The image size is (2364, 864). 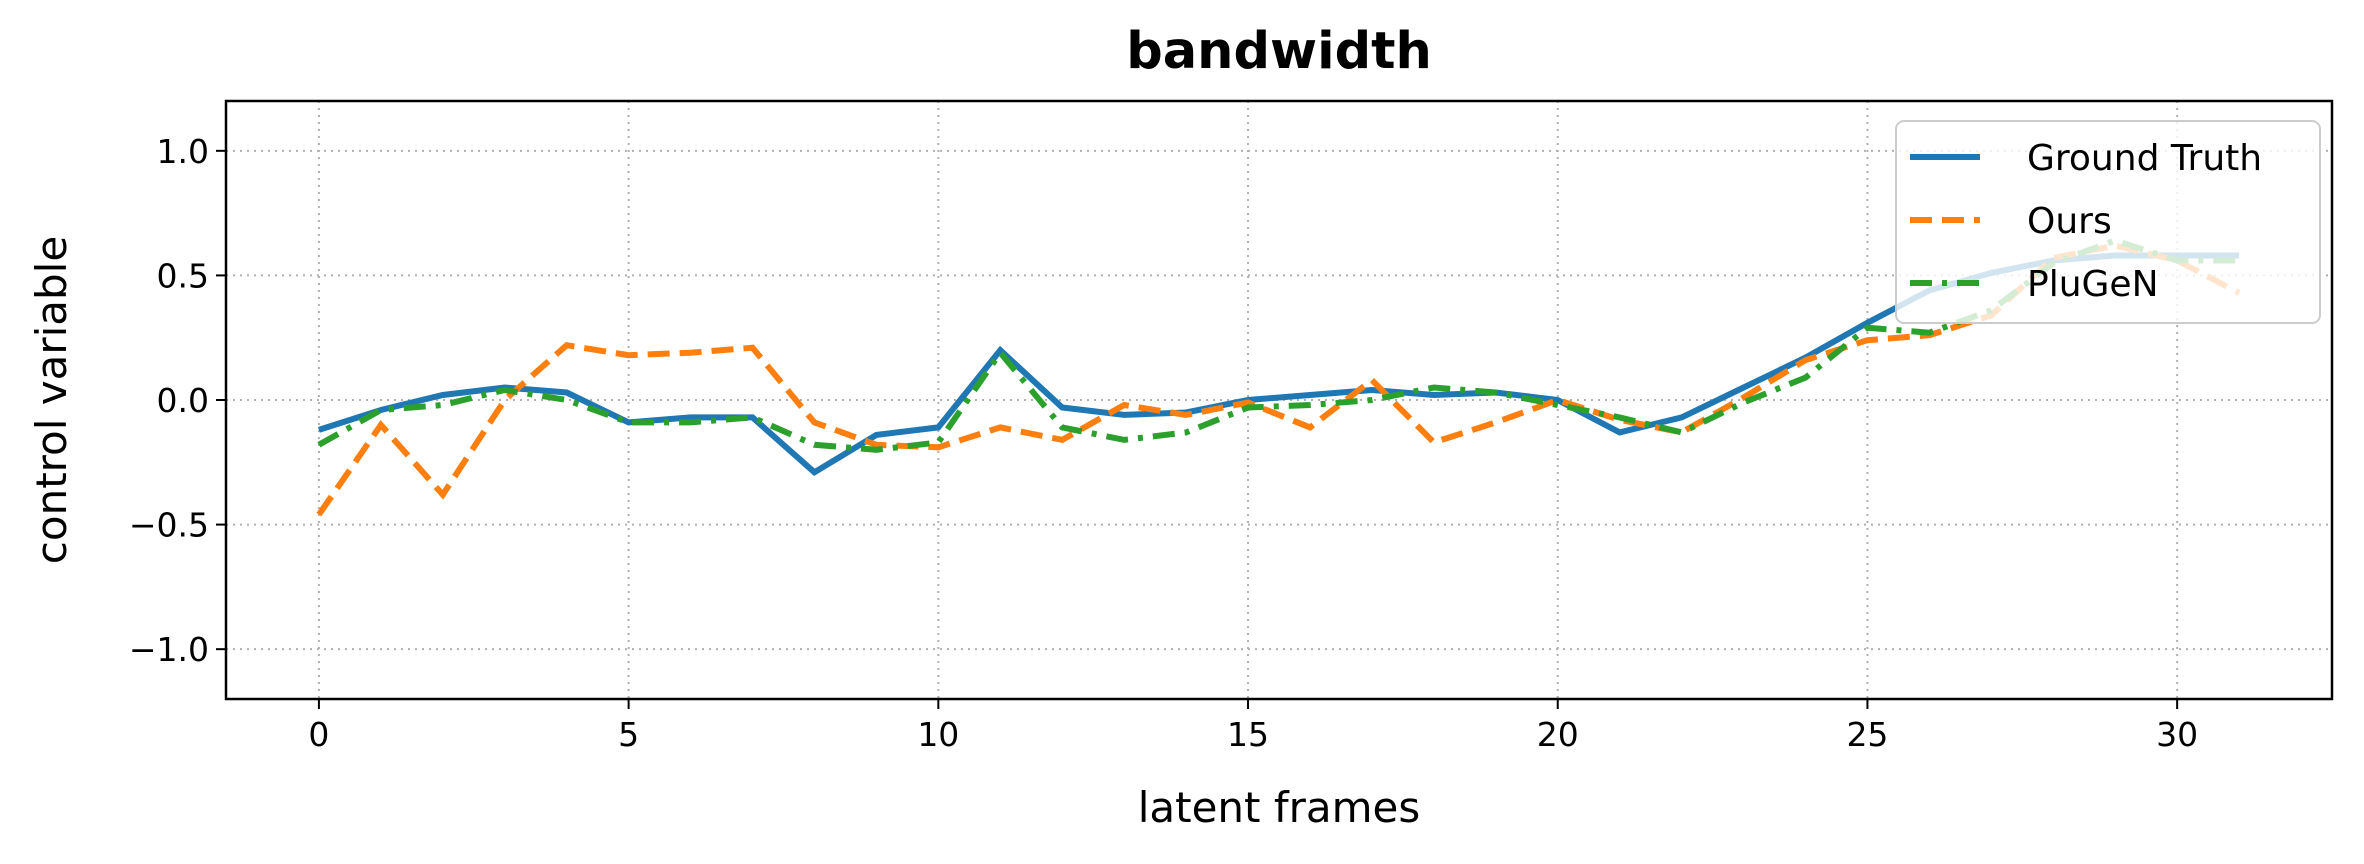 I want to click on y-tick-label: 1.0, so click(x=183, y=151).